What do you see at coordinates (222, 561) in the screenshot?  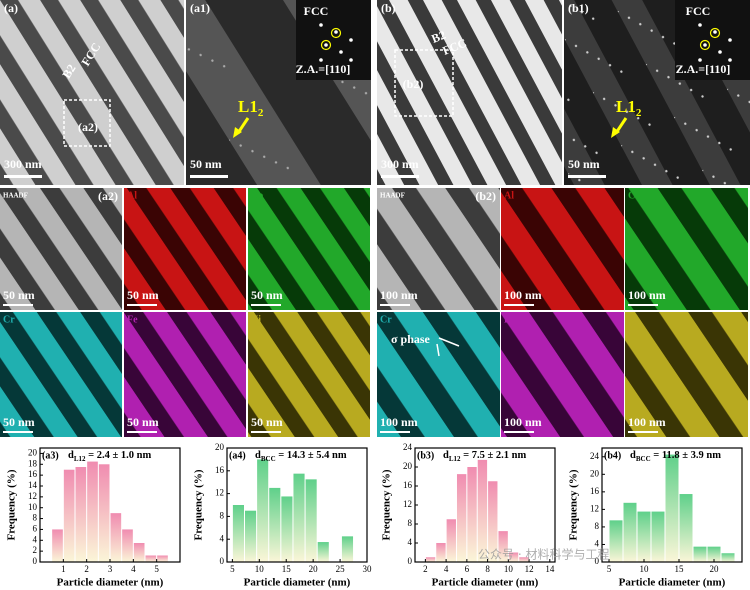 I see `y-tick-label: 0` at bounding box center [222, 561].